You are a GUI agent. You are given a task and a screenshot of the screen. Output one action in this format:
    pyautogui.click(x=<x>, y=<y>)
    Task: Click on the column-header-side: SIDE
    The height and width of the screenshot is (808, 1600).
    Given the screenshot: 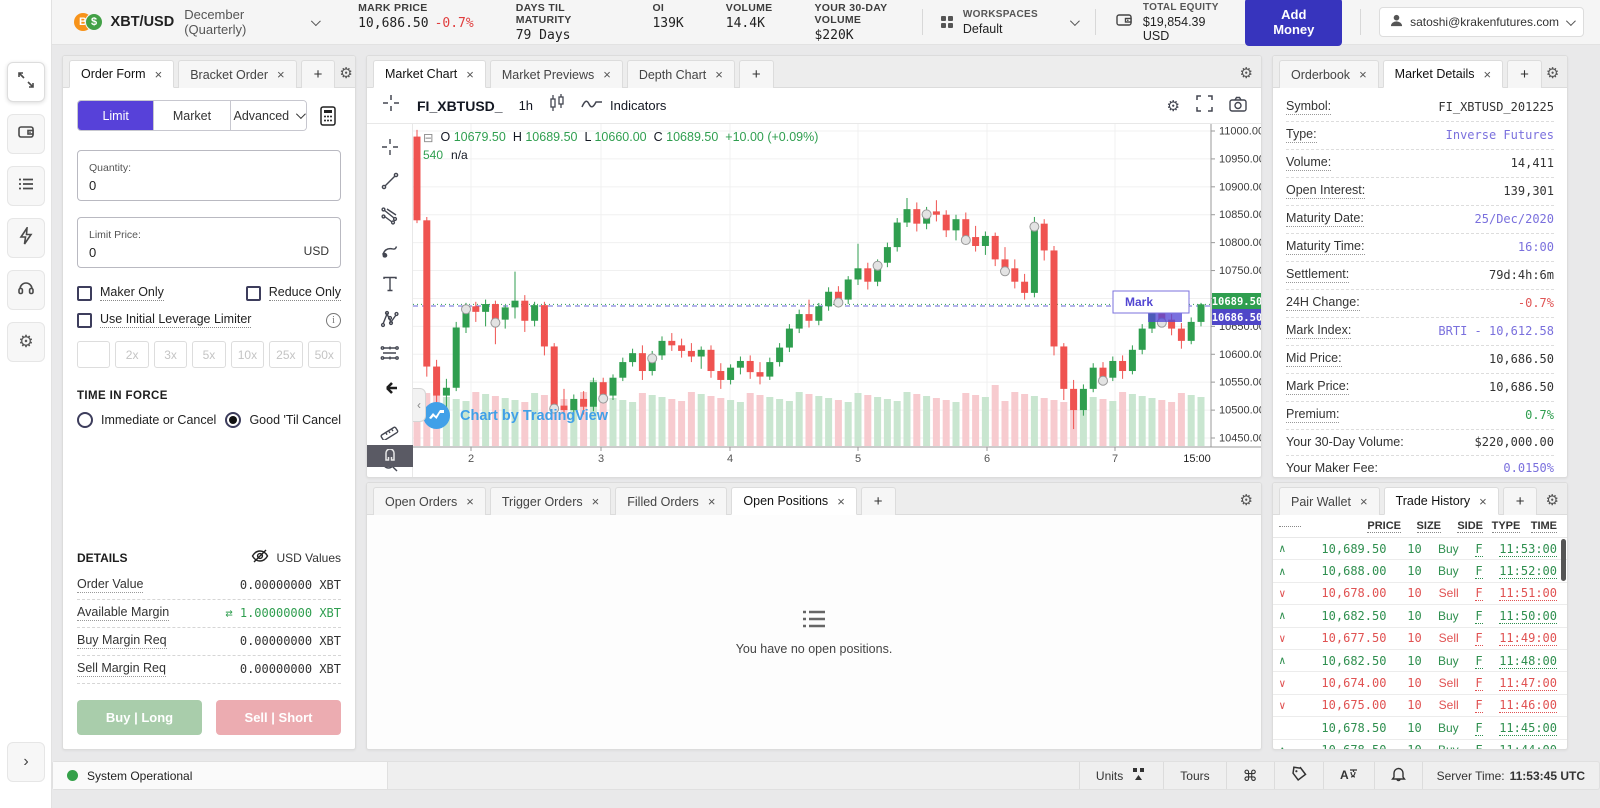 What is the action you would take?
    pyautogui.click(x=1462, y=526)
    